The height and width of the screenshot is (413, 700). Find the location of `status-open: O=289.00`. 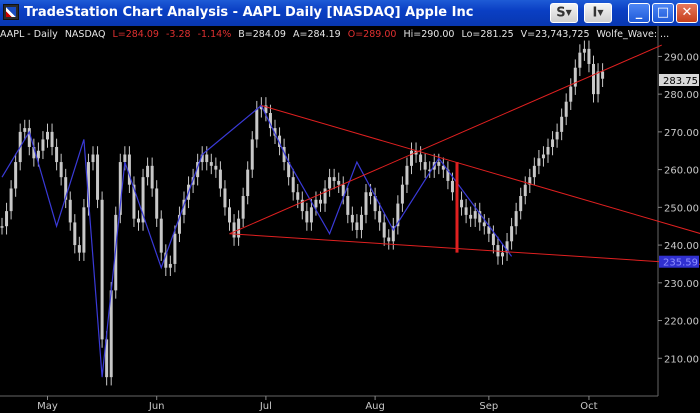

status-open: O=289.00 is located at coordinates (372, 34).